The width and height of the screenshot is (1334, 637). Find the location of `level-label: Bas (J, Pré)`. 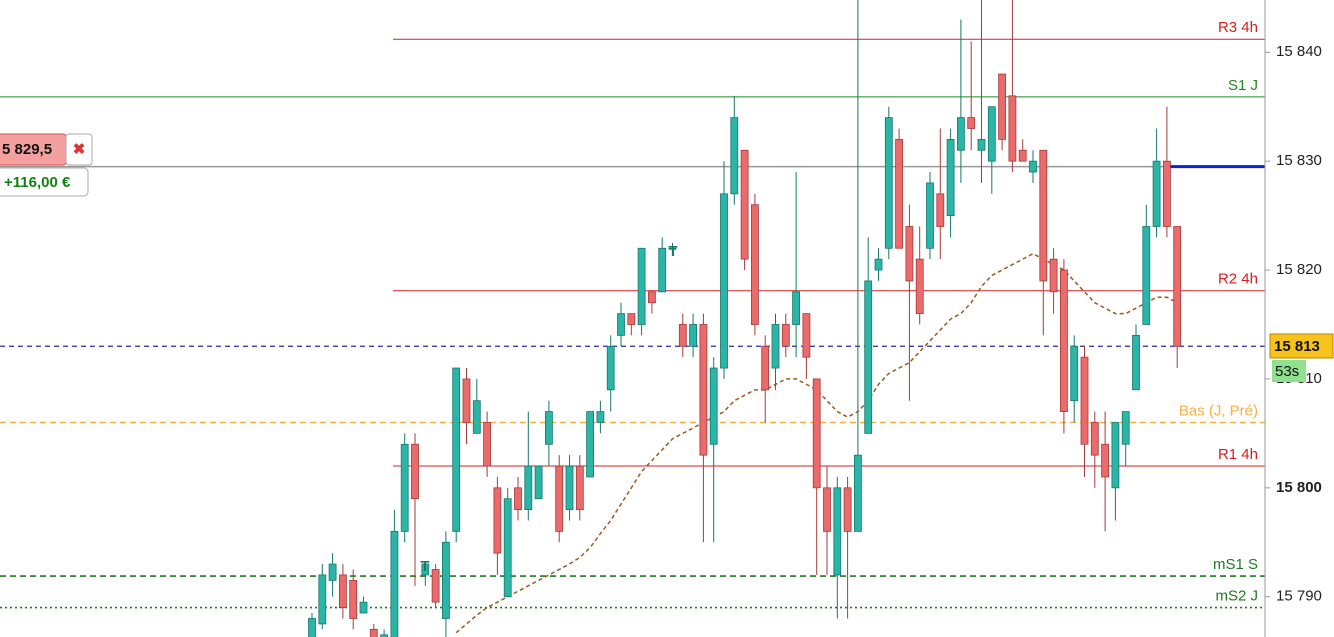

level-label: Bas (J, Pré) is located at coordinates (1218, 410).